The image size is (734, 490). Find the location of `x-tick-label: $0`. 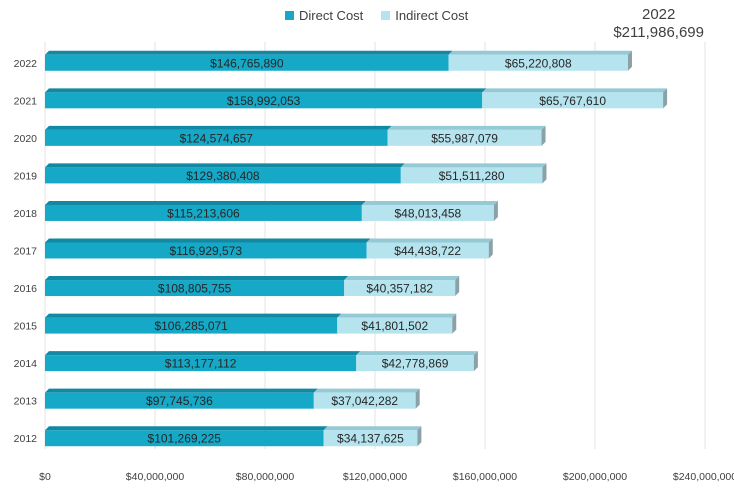

x-tick-label: $0 is located at coordinates (45, 477).